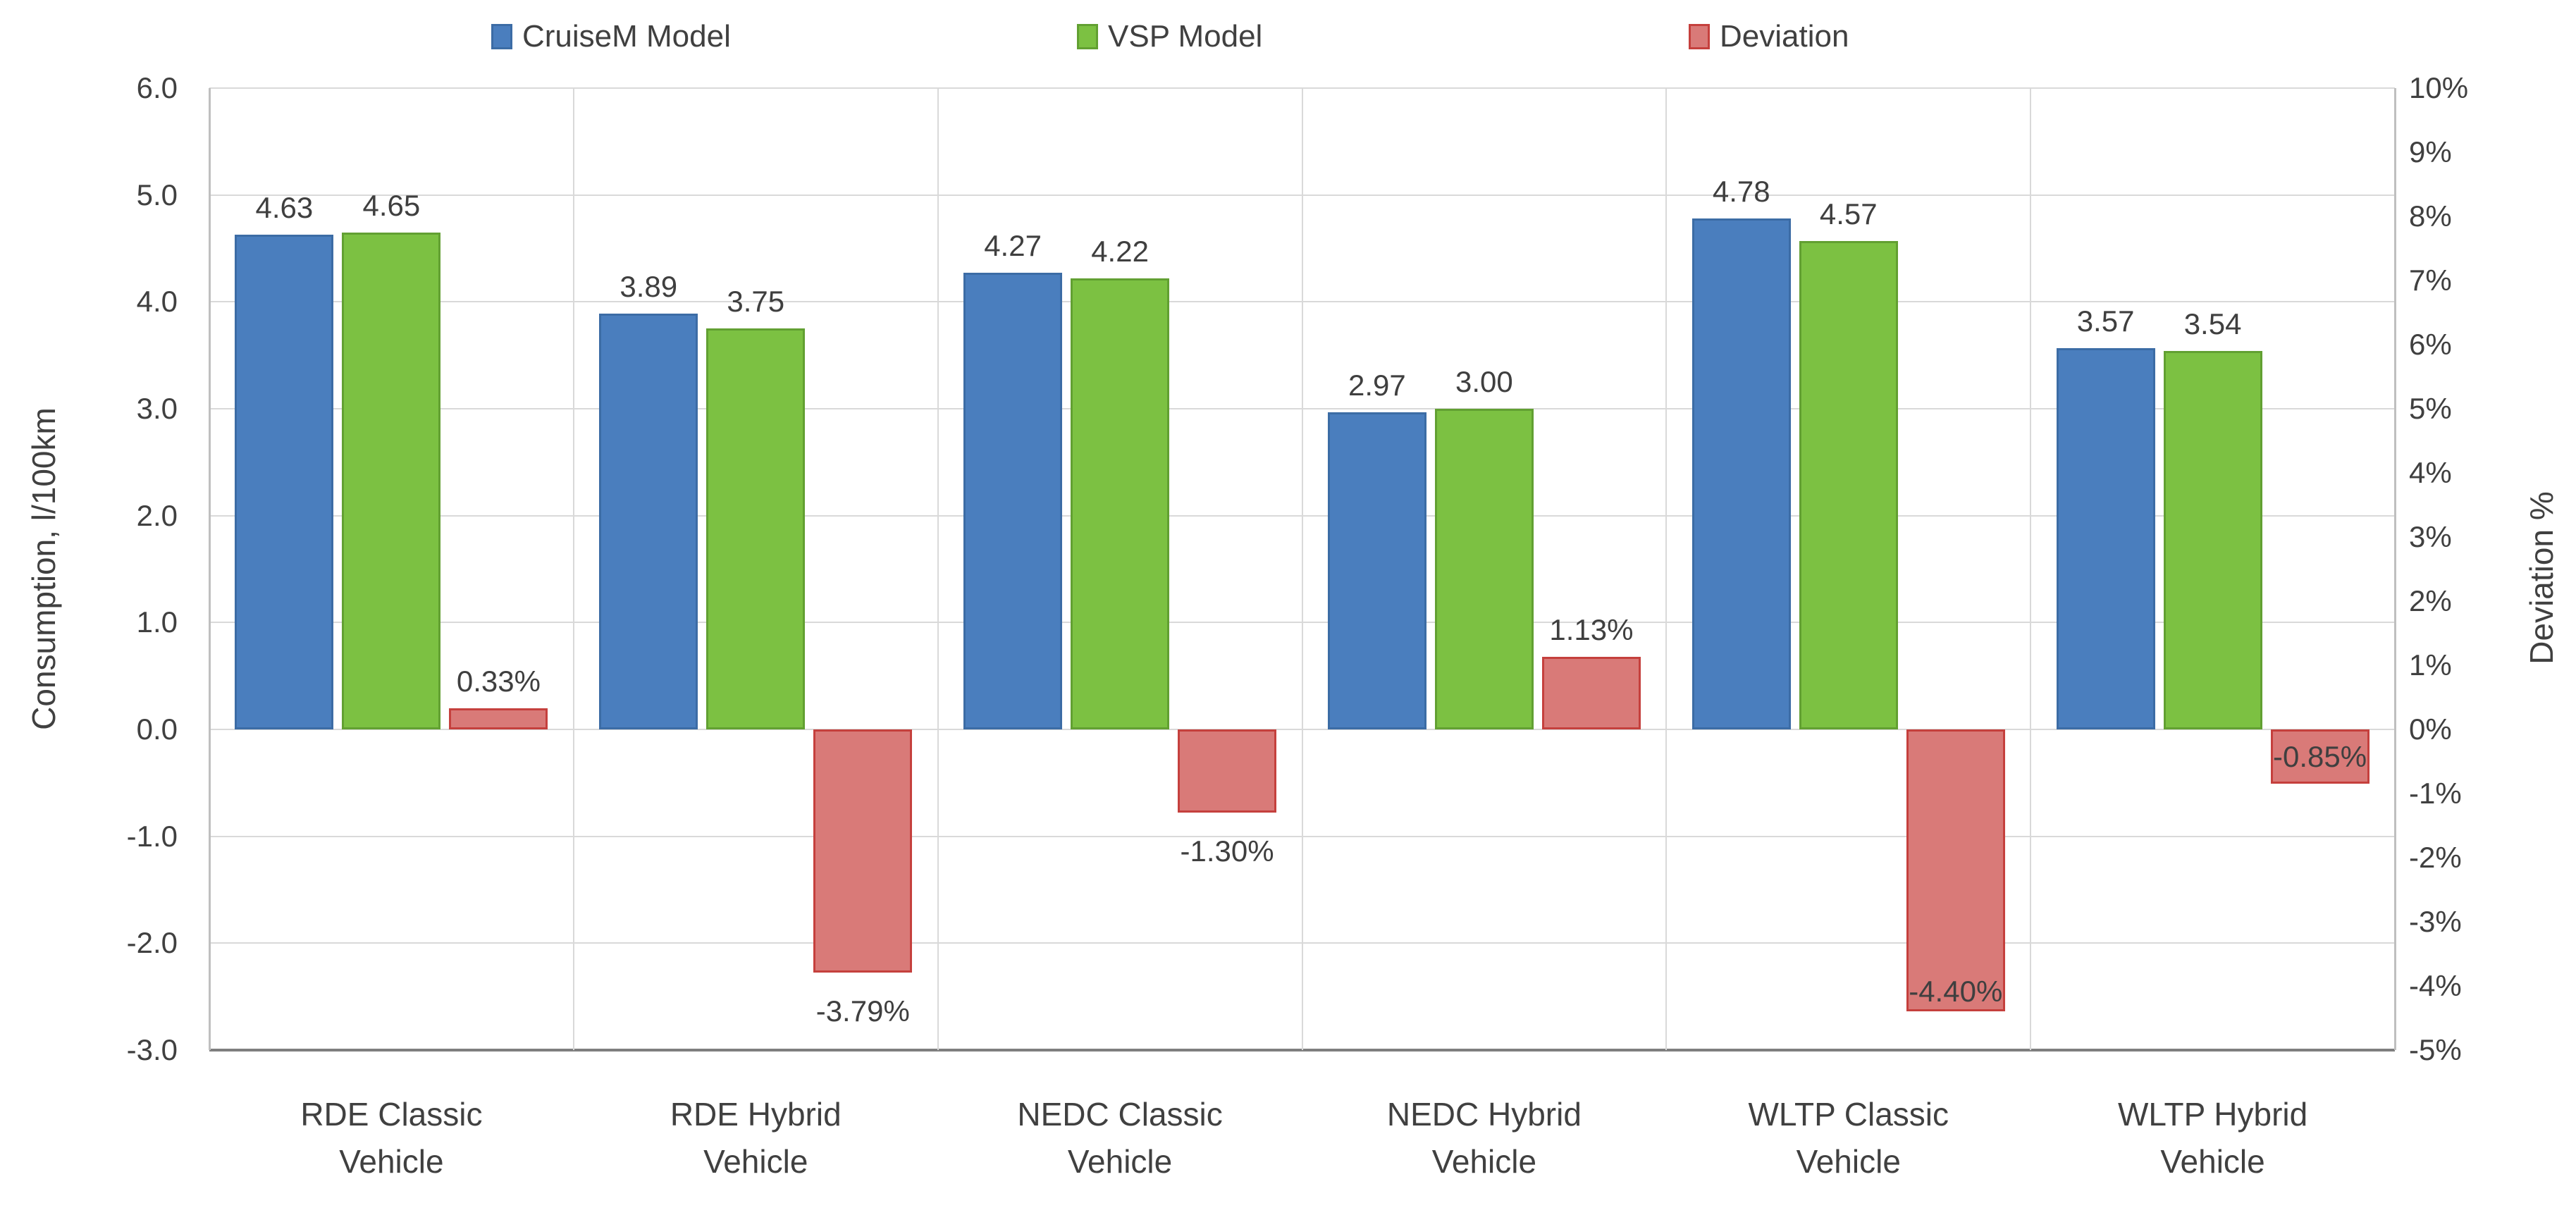 The height and width of the screenshot is (1215, 2576). I want to click on legend-label: Deviation, so click(1784, 36).